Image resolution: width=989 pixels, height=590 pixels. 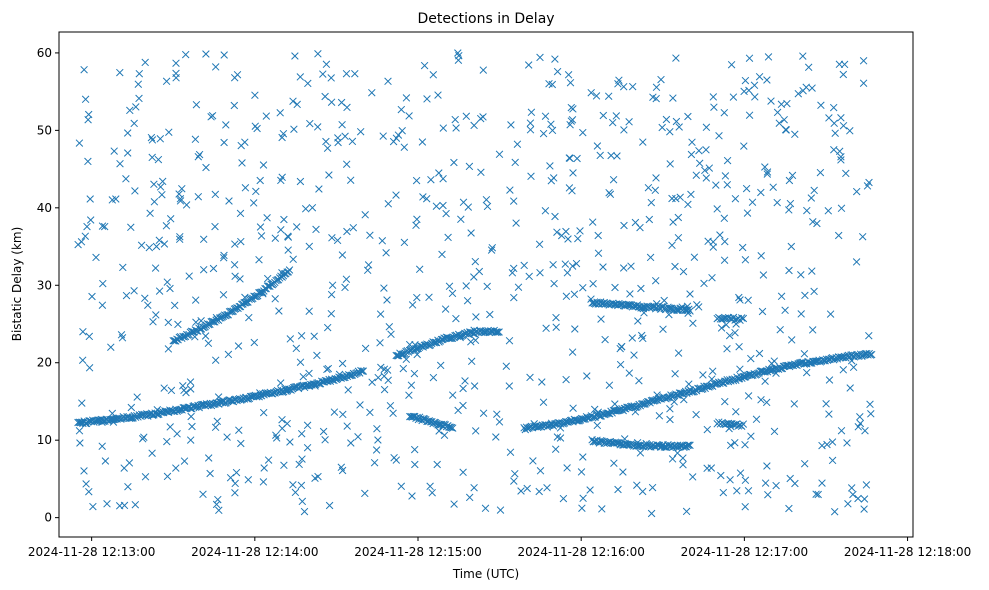 What do you see at coordinates (907, 548) in the screenshot?
I see `x-tick: 2024-11-28 12:18:00` at bounding box center [907, 548].